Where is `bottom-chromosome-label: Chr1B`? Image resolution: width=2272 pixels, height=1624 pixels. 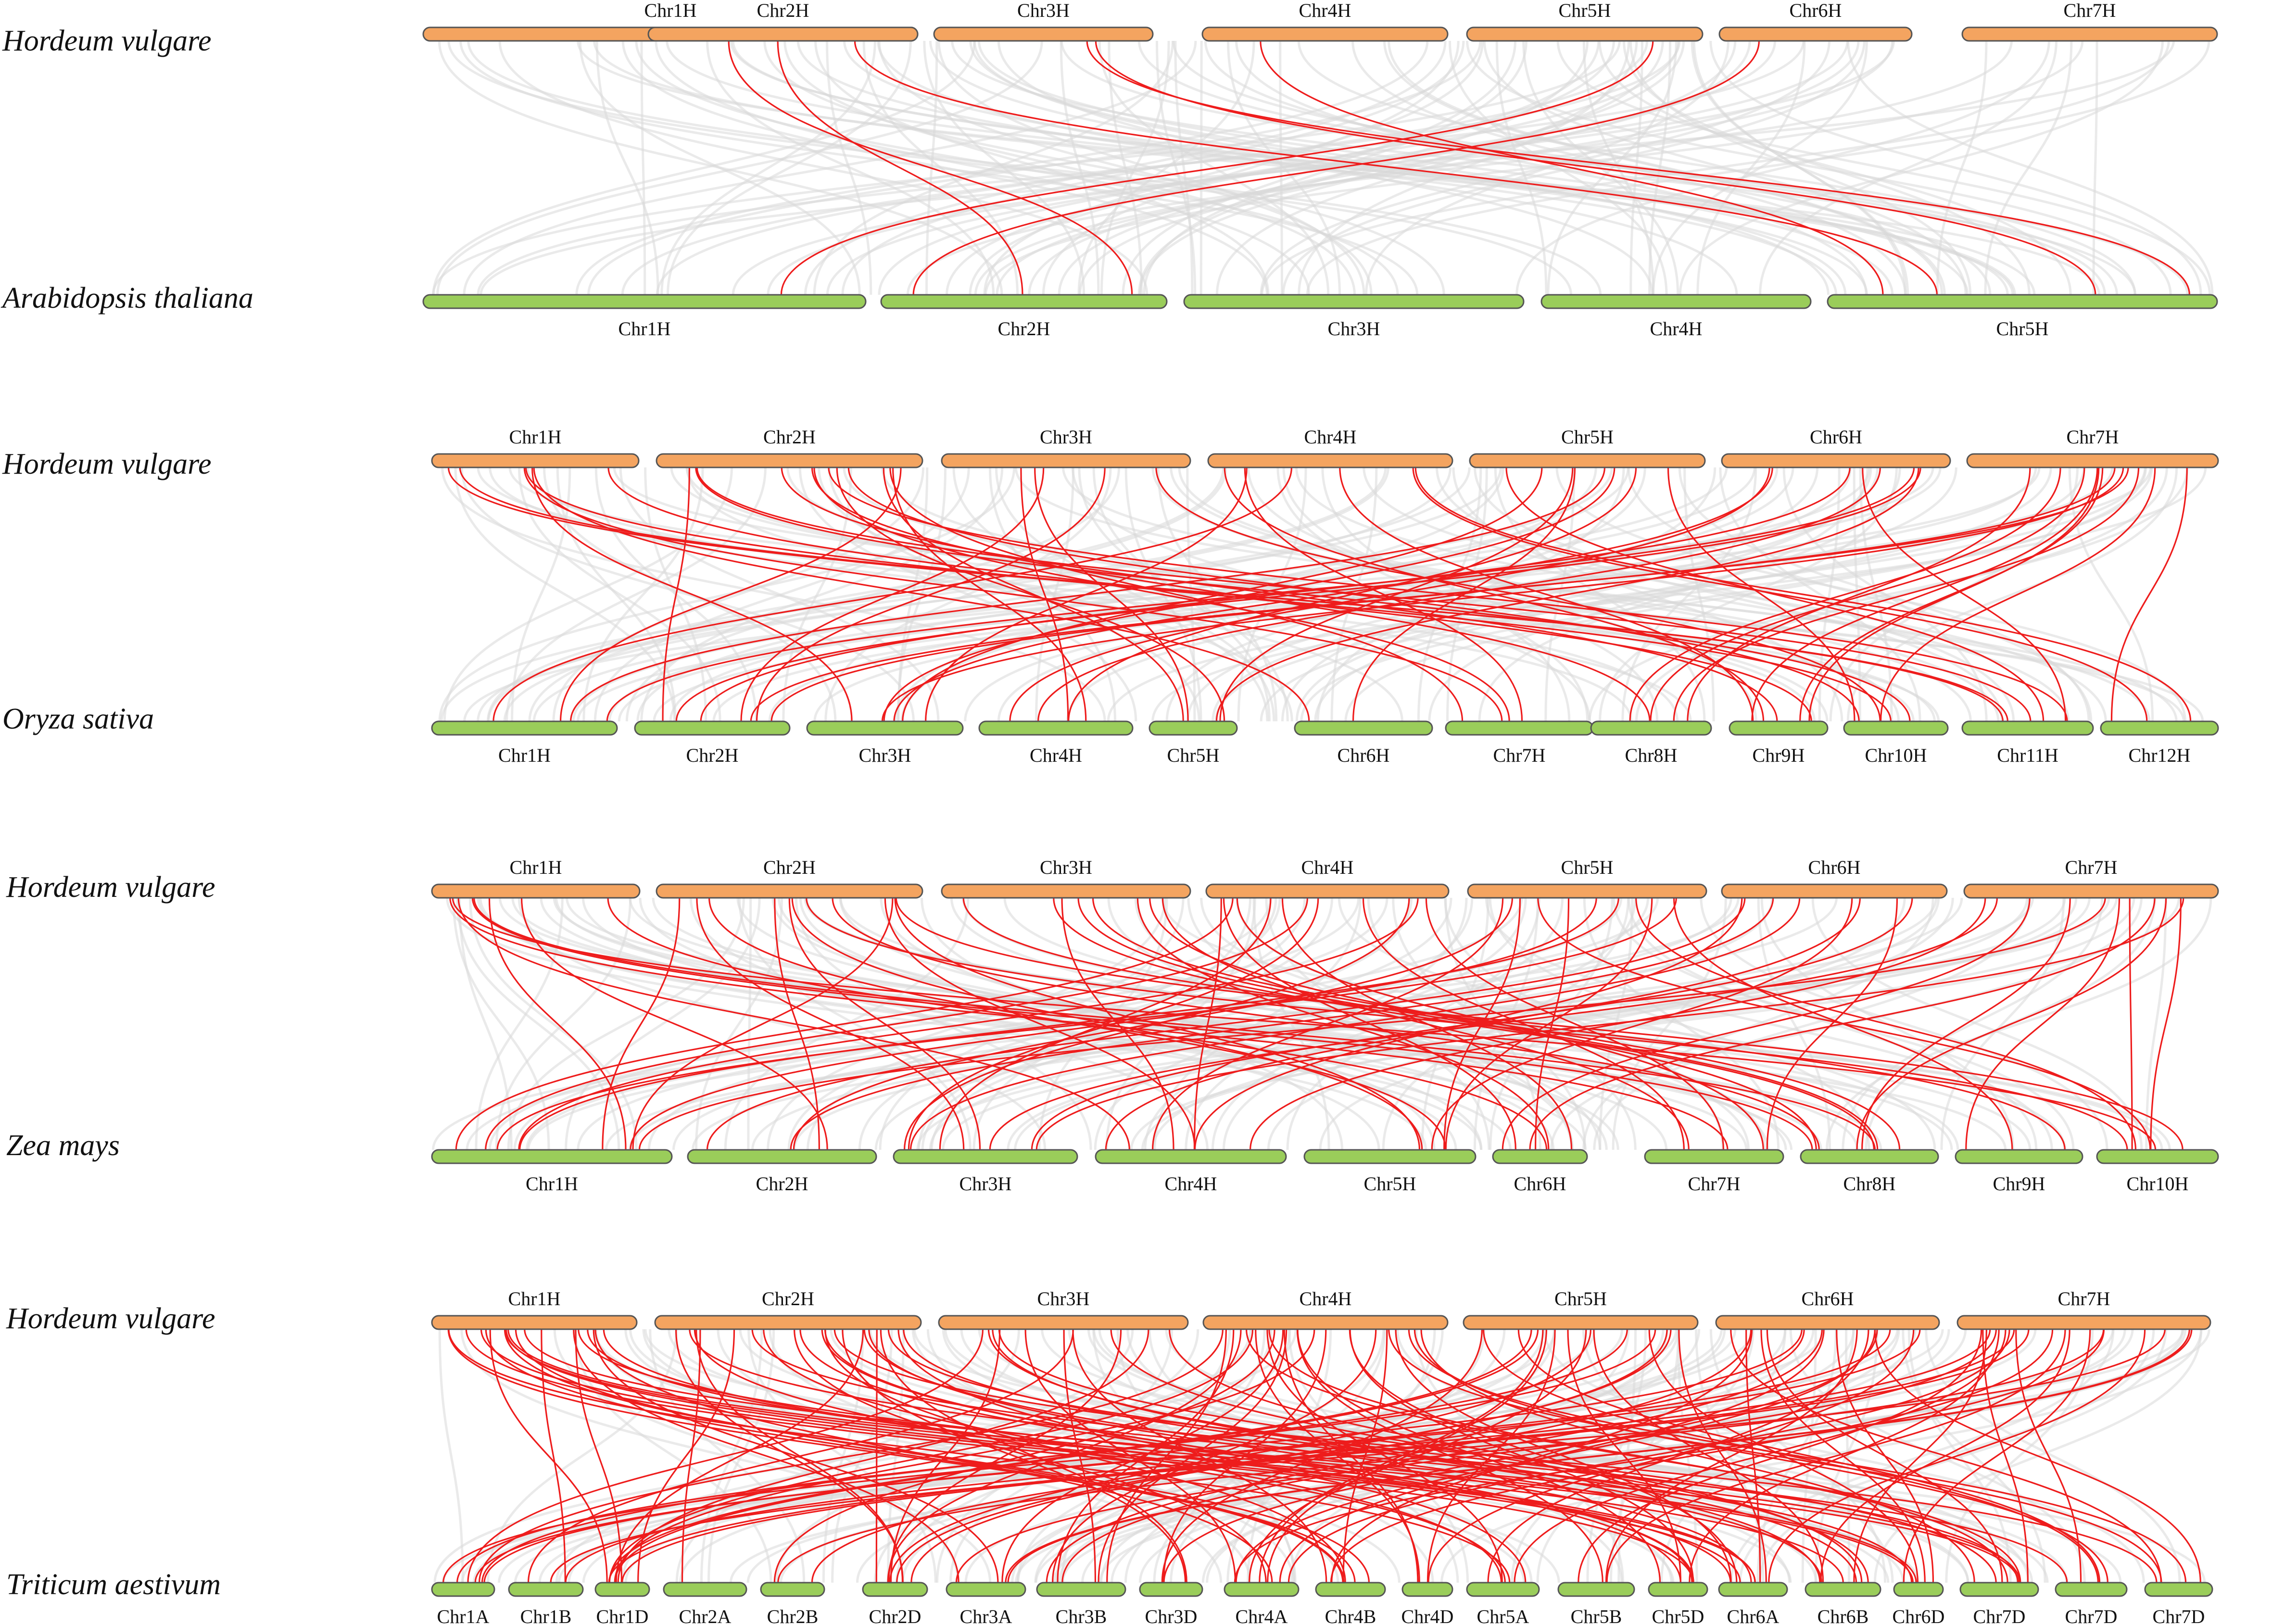
bottom-chromosome-label: Chr1B is located at coordinates (546, 1615).